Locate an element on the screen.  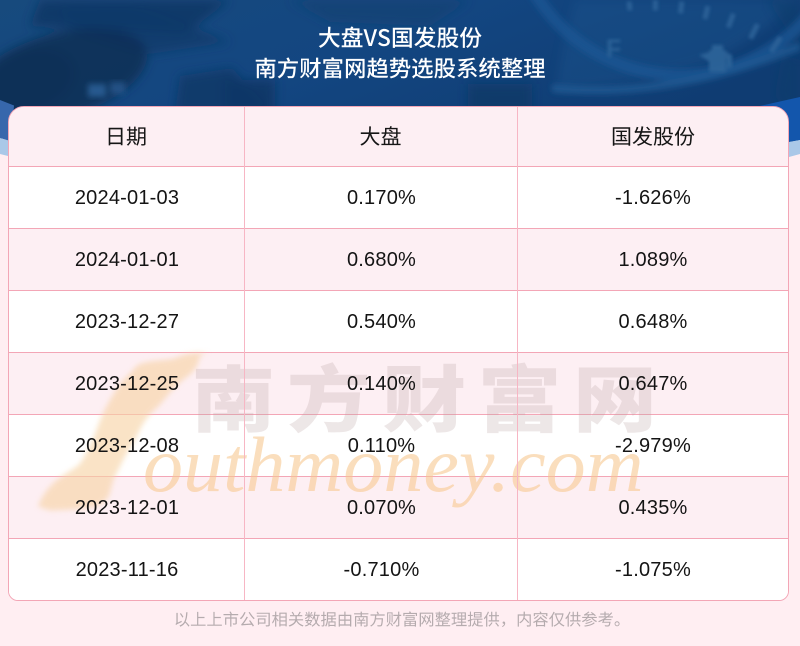
svg-text: F is located at coordinates (613, 49).